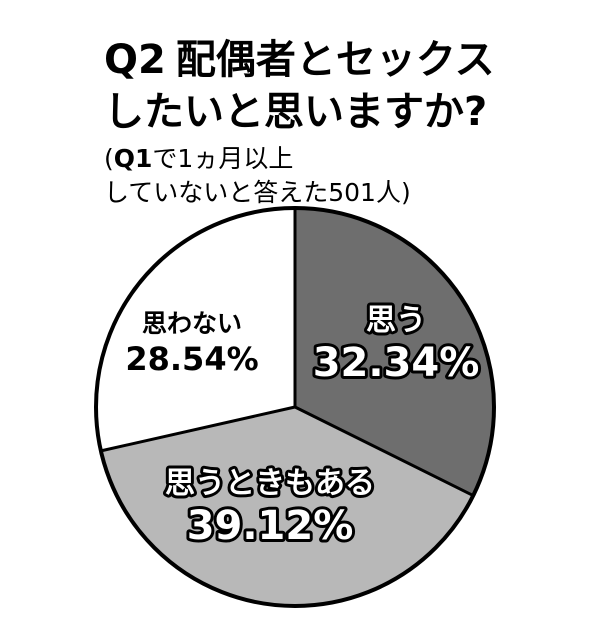  Describe the element at coordinates (296, 112) in the screenshot. I see `title-text-2: したいと思いますか?` at that location.